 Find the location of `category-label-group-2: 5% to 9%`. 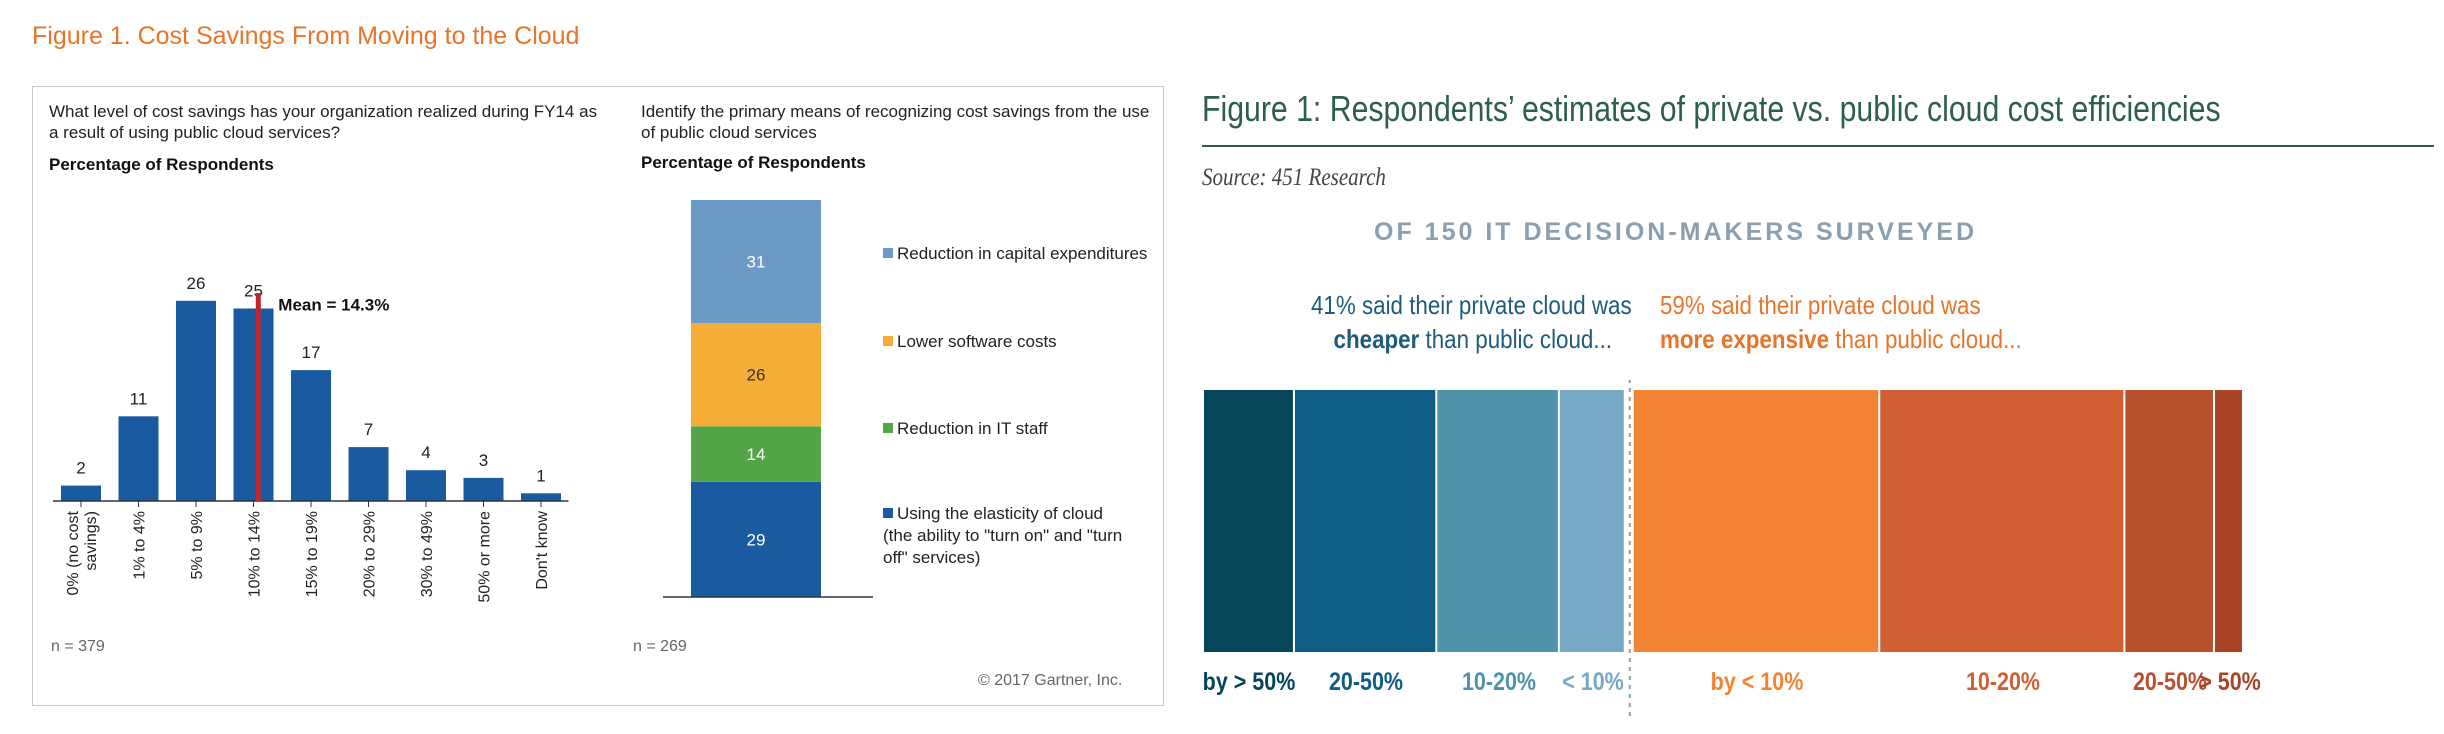

category-label-group-2: 5% to 9% is located at coordinates (197, 545).